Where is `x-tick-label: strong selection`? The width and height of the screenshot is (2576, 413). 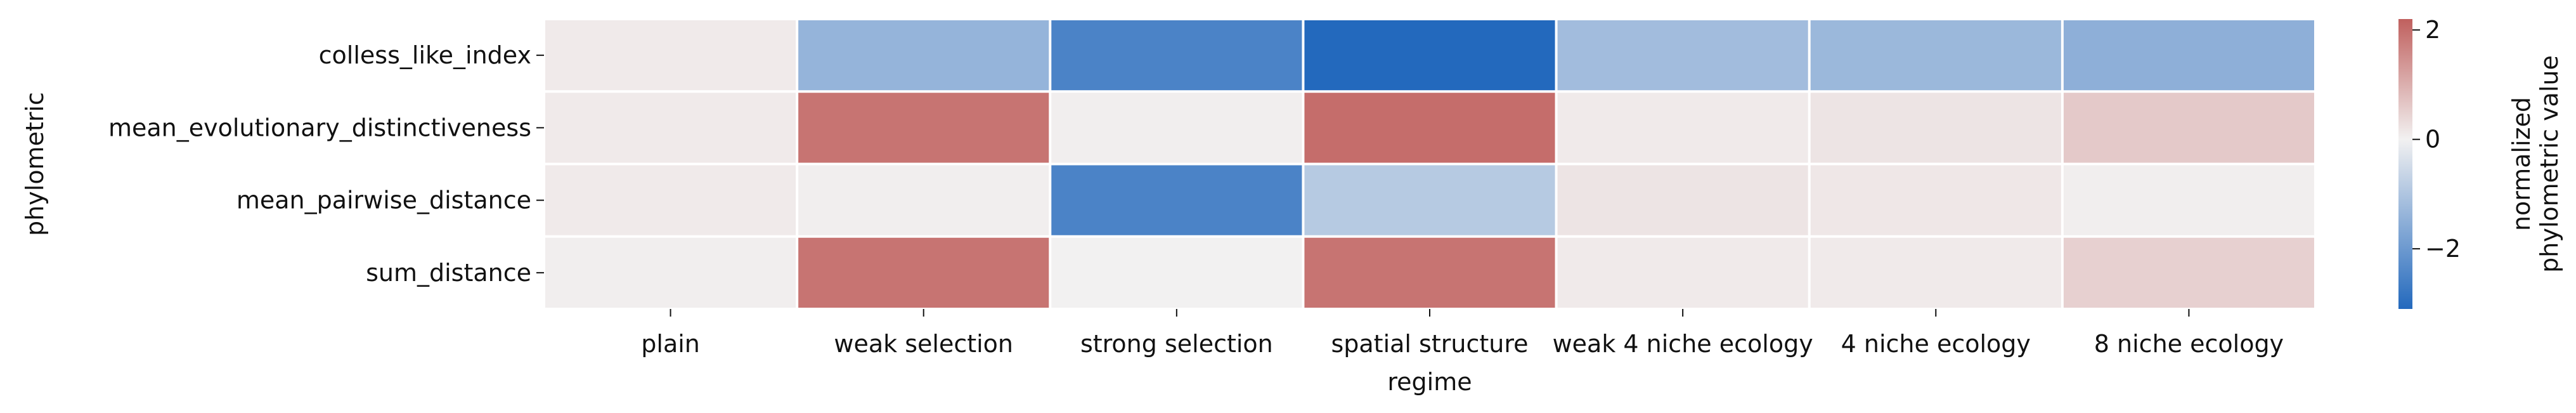
x-tick-label: strong selection is located at coordinates (1176, 344).